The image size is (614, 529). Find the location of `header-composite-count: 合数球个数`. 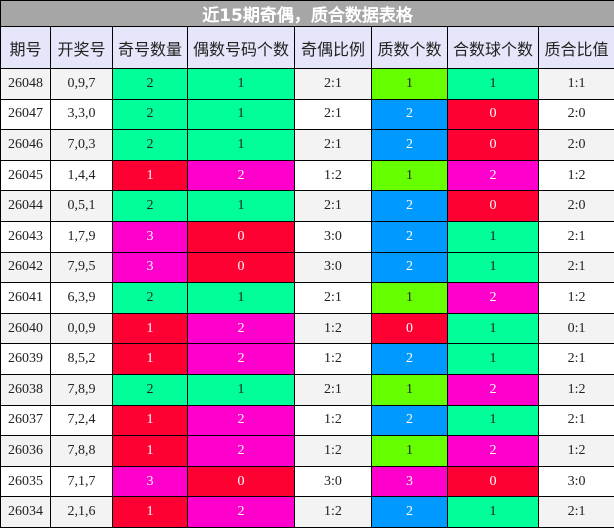

header-composite-count: 合数球个数 is located at coordinates (493, 47).